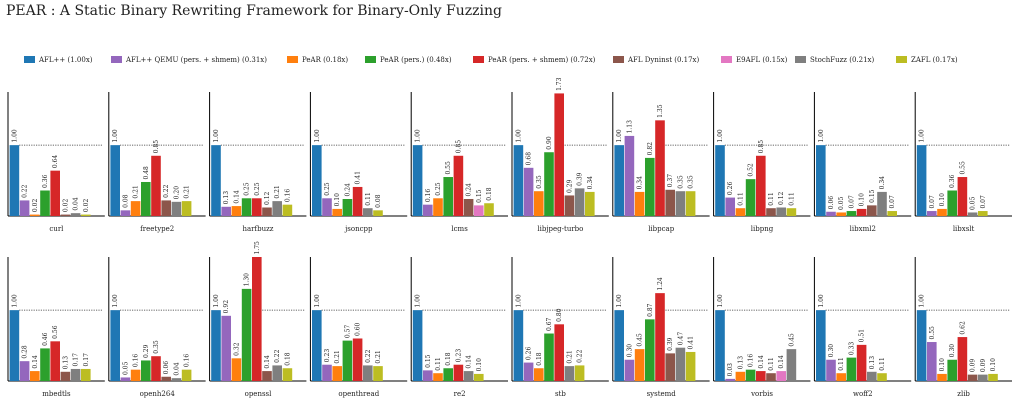  What do you see at coordinates (962, 168) in the screenshot?
I see `bar-value-label: 0.55` at bounding box center [962, 168].